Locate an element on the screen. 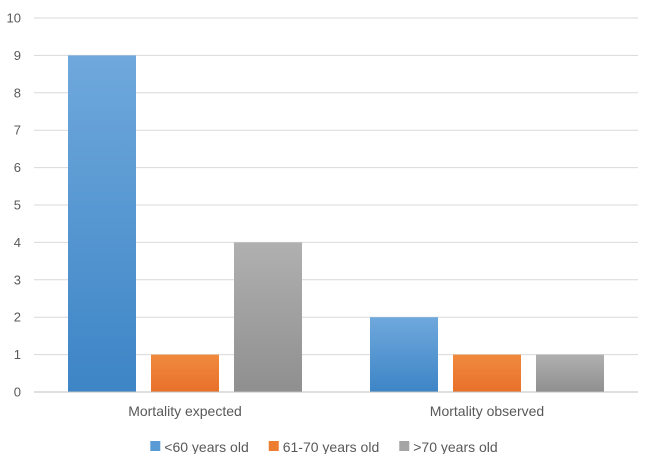 The height and width of the screenshot is (454, 648). y-tick-label: 7 is located at coordinates (17, 130).